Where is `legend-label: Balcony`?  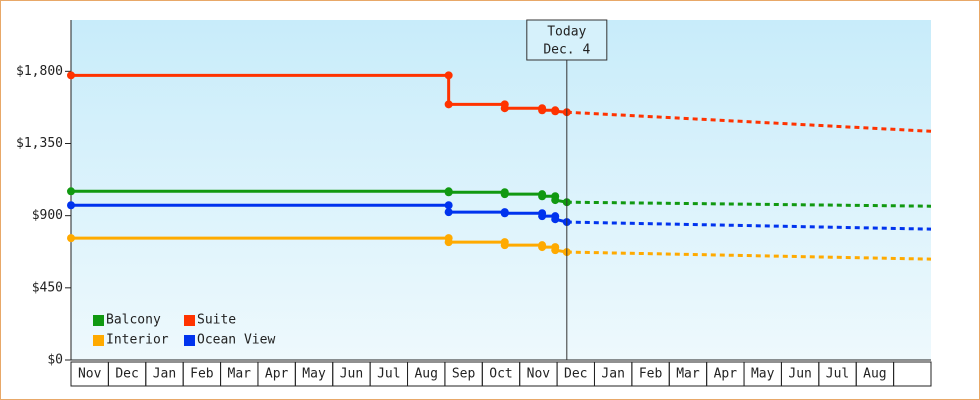
legend-label: Balcony is located at coordinates (133, 320).